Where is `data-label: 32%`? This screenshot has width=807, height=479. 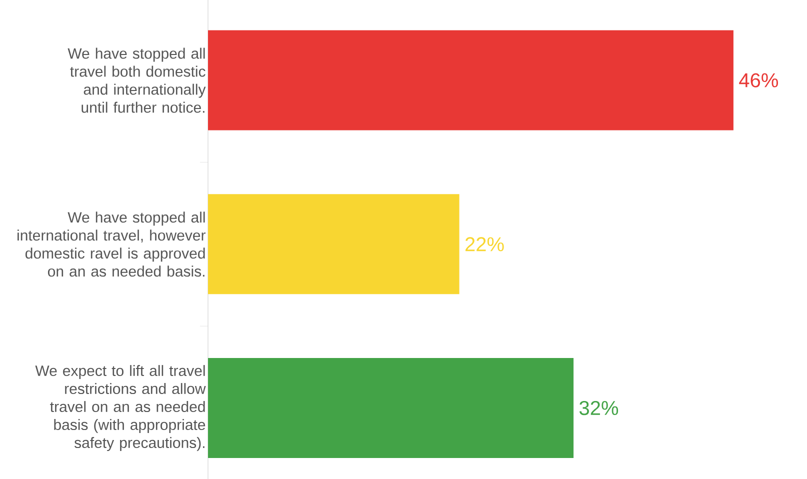 data-label: 32% is located at coordinates (598, 408).